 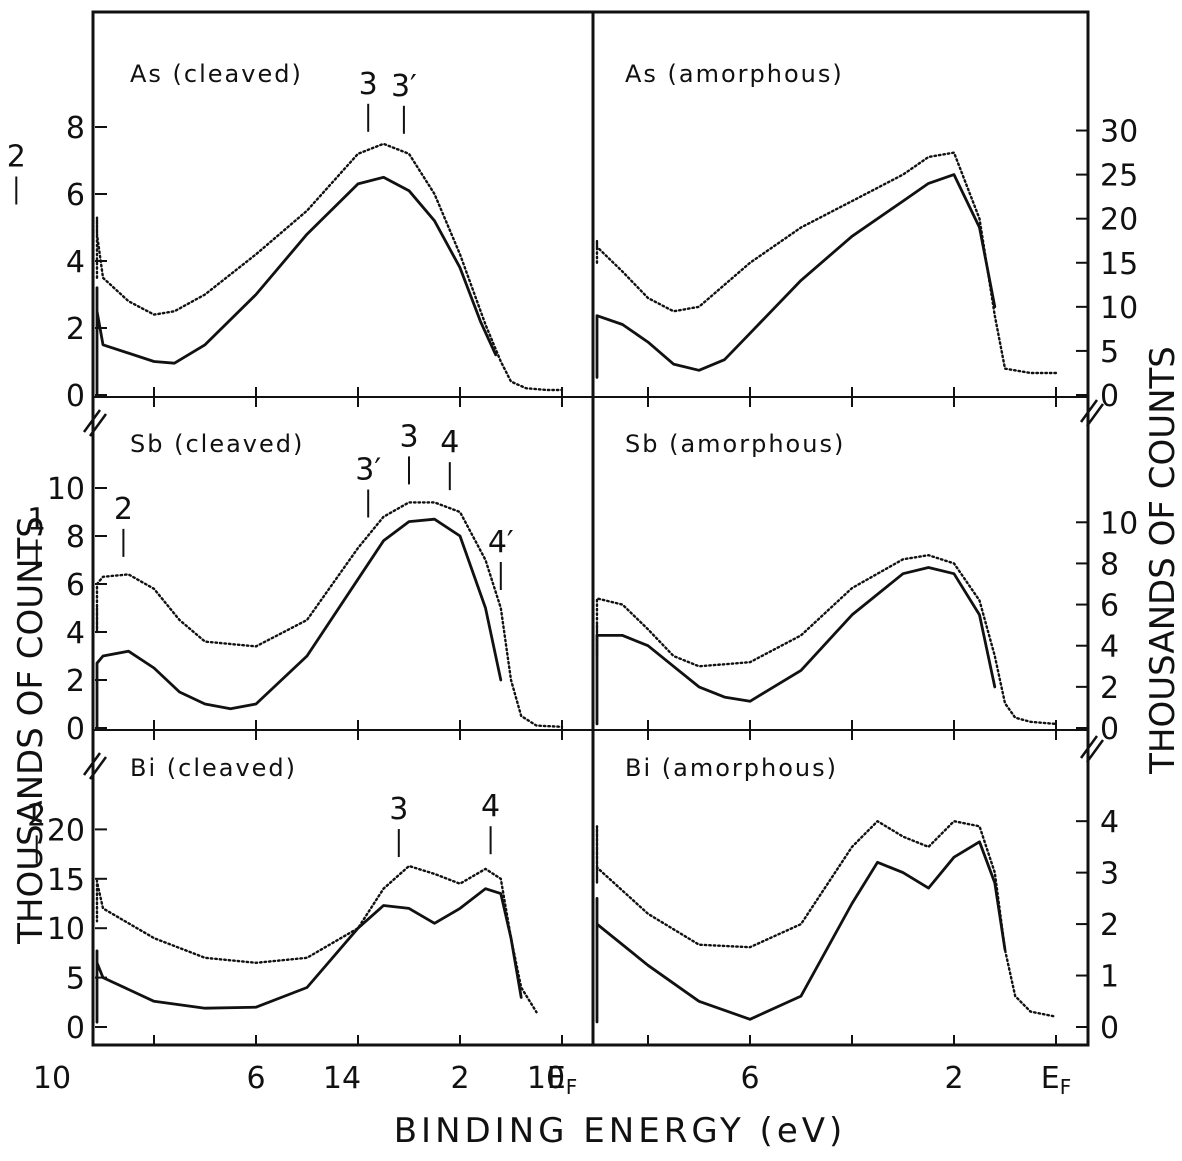 I want to click on y-tick-label: 25, so click(x=1119, y=176).